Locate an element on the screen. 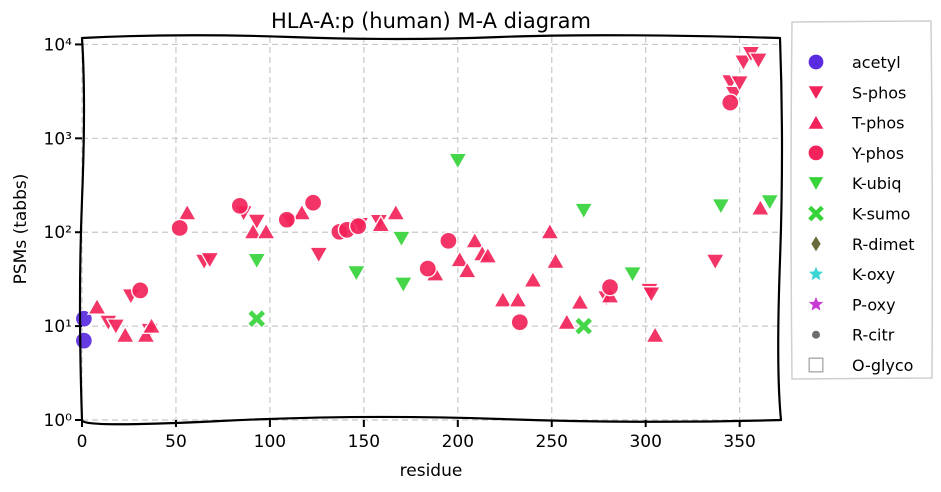 This screenshot has height=492, width=941. legend-label: O-glyco is located at coordinates (882, 365).